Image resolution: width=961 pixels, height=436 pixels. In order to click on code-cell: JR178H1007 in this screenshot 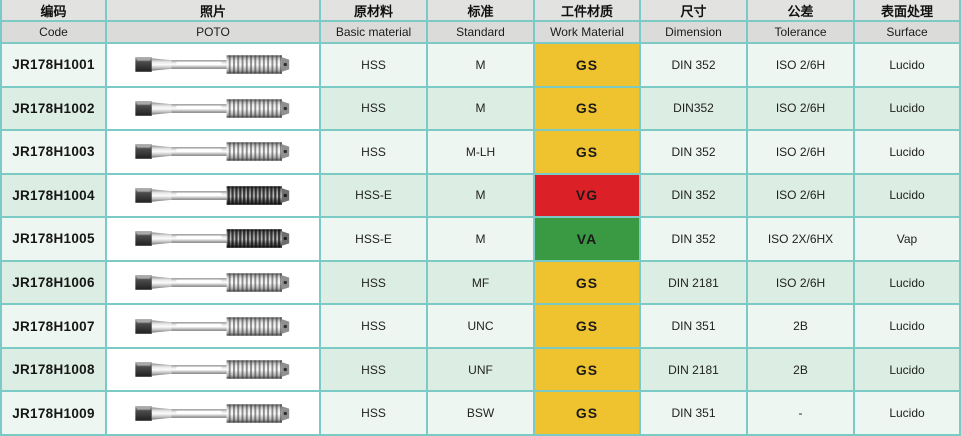, I will do `click(54, 327)`.